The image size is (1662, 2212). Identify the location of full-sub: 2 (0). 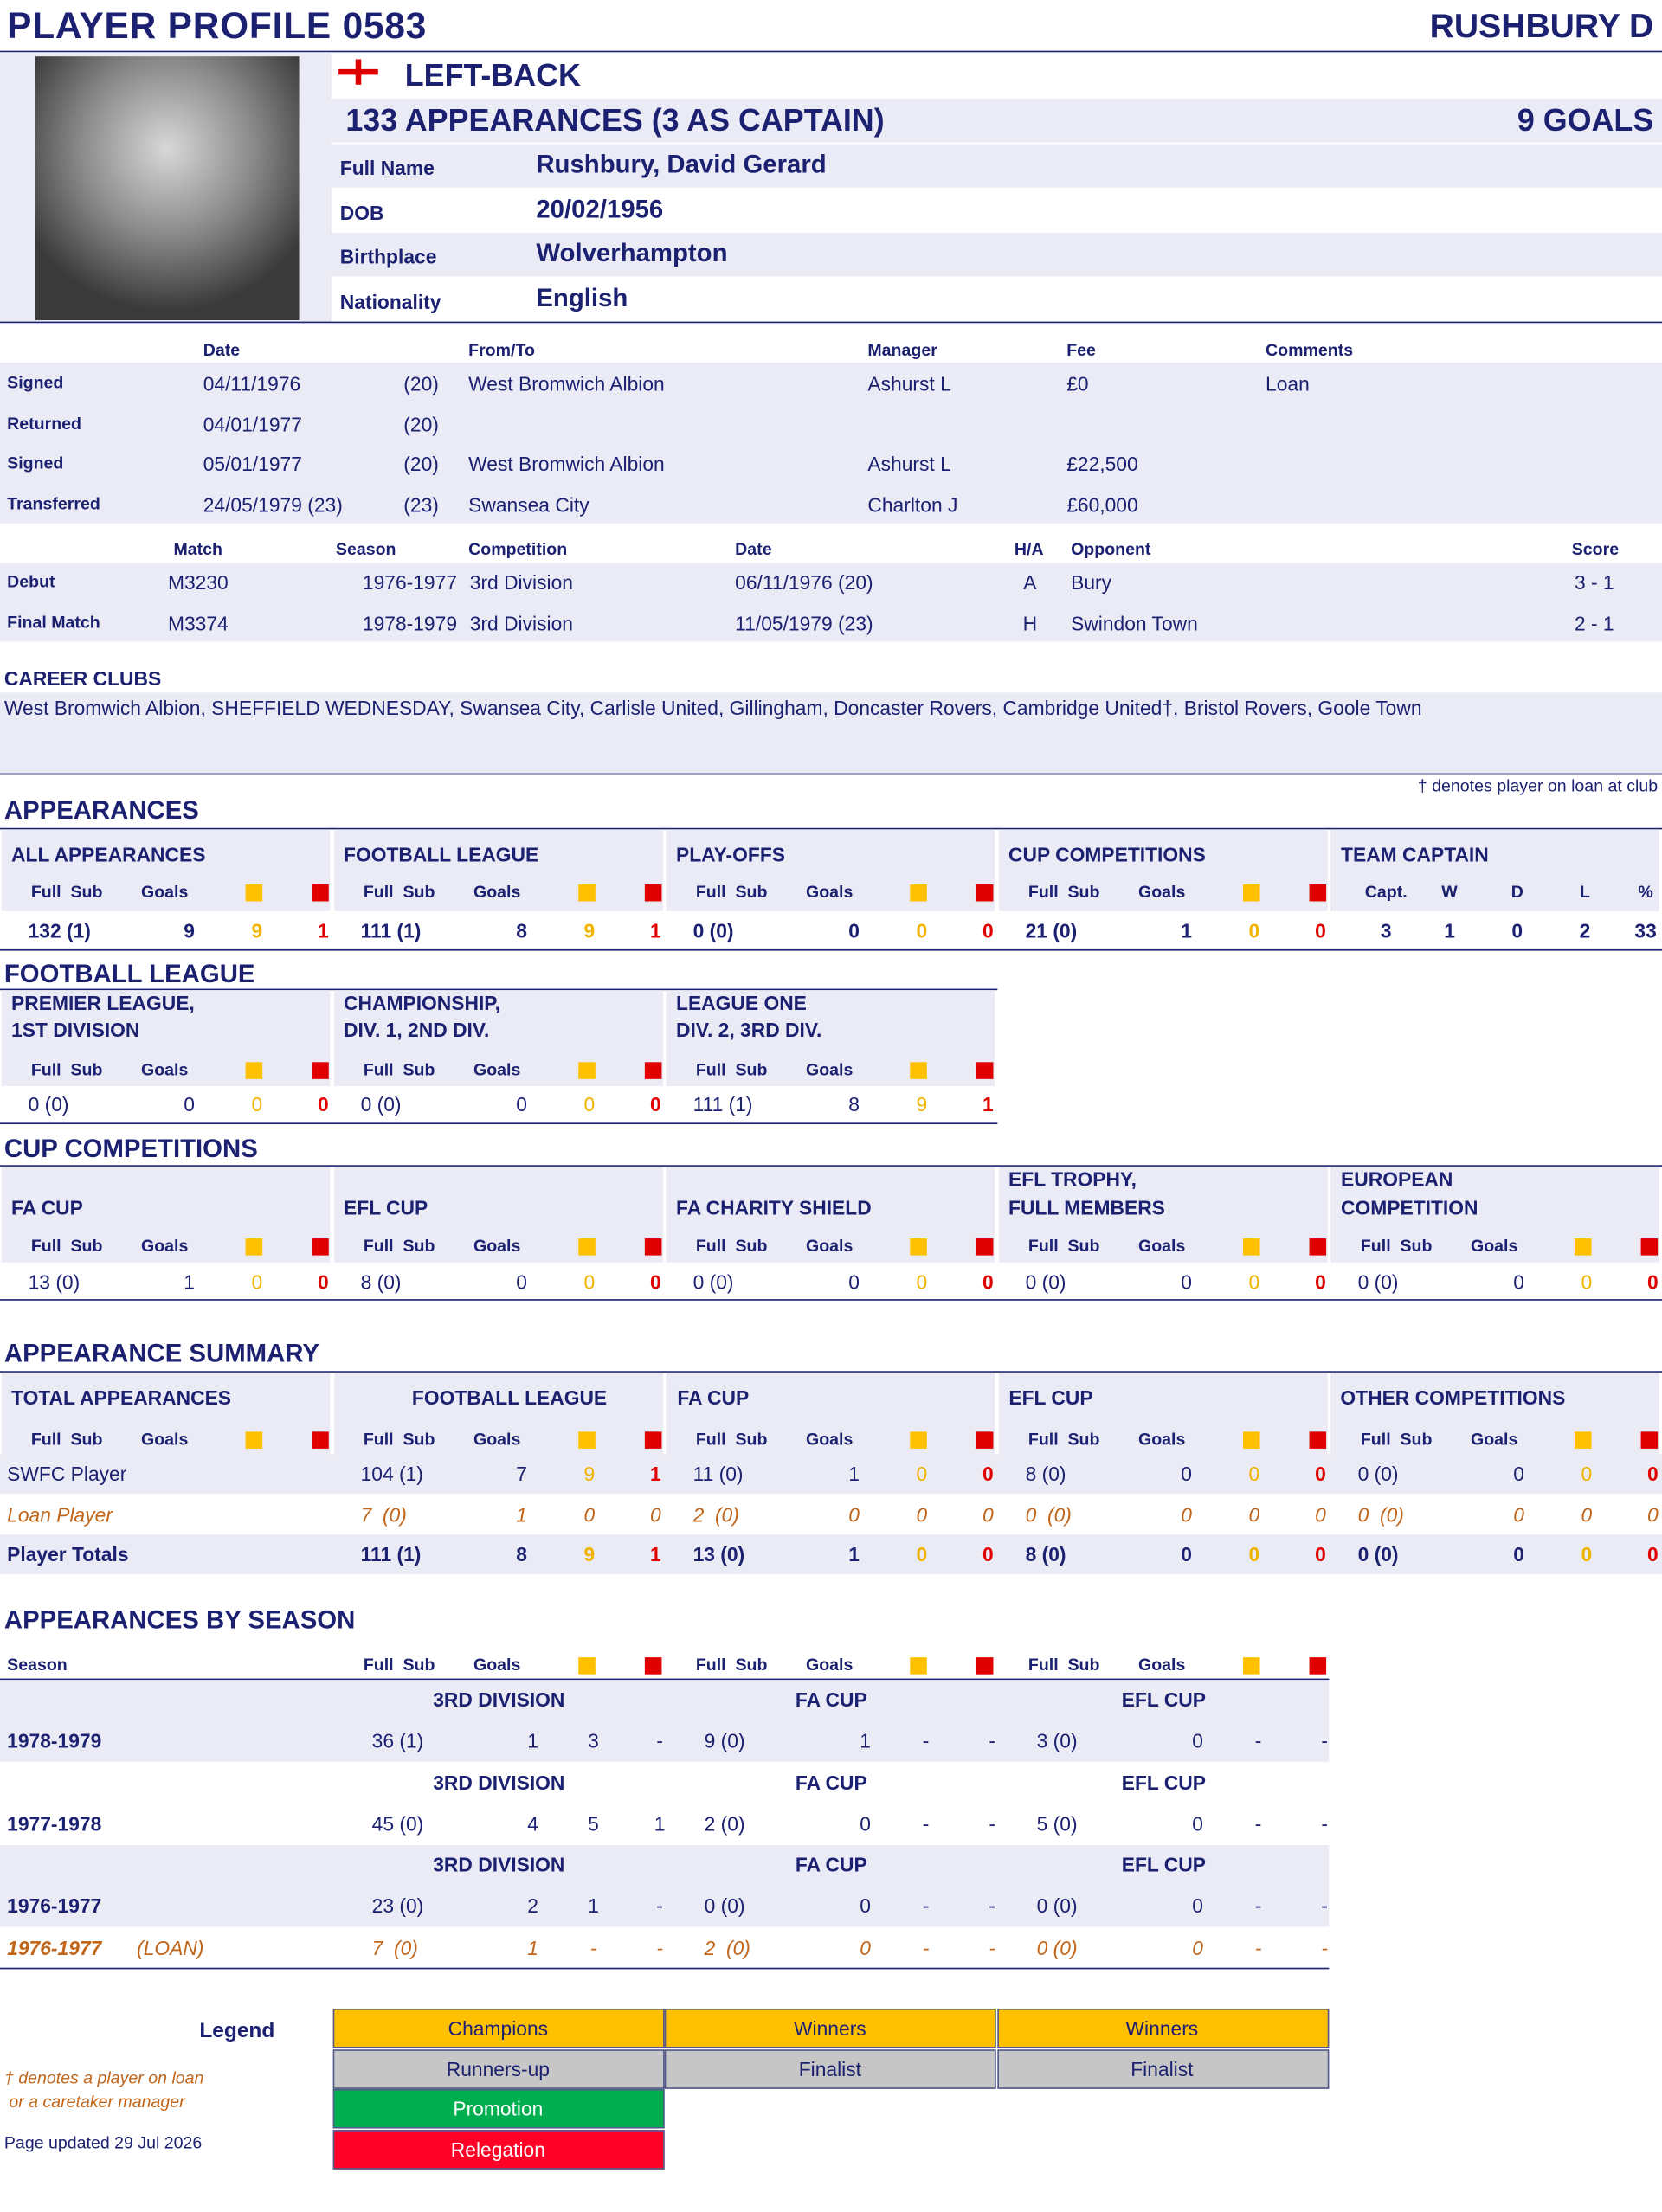
(727, 1947).